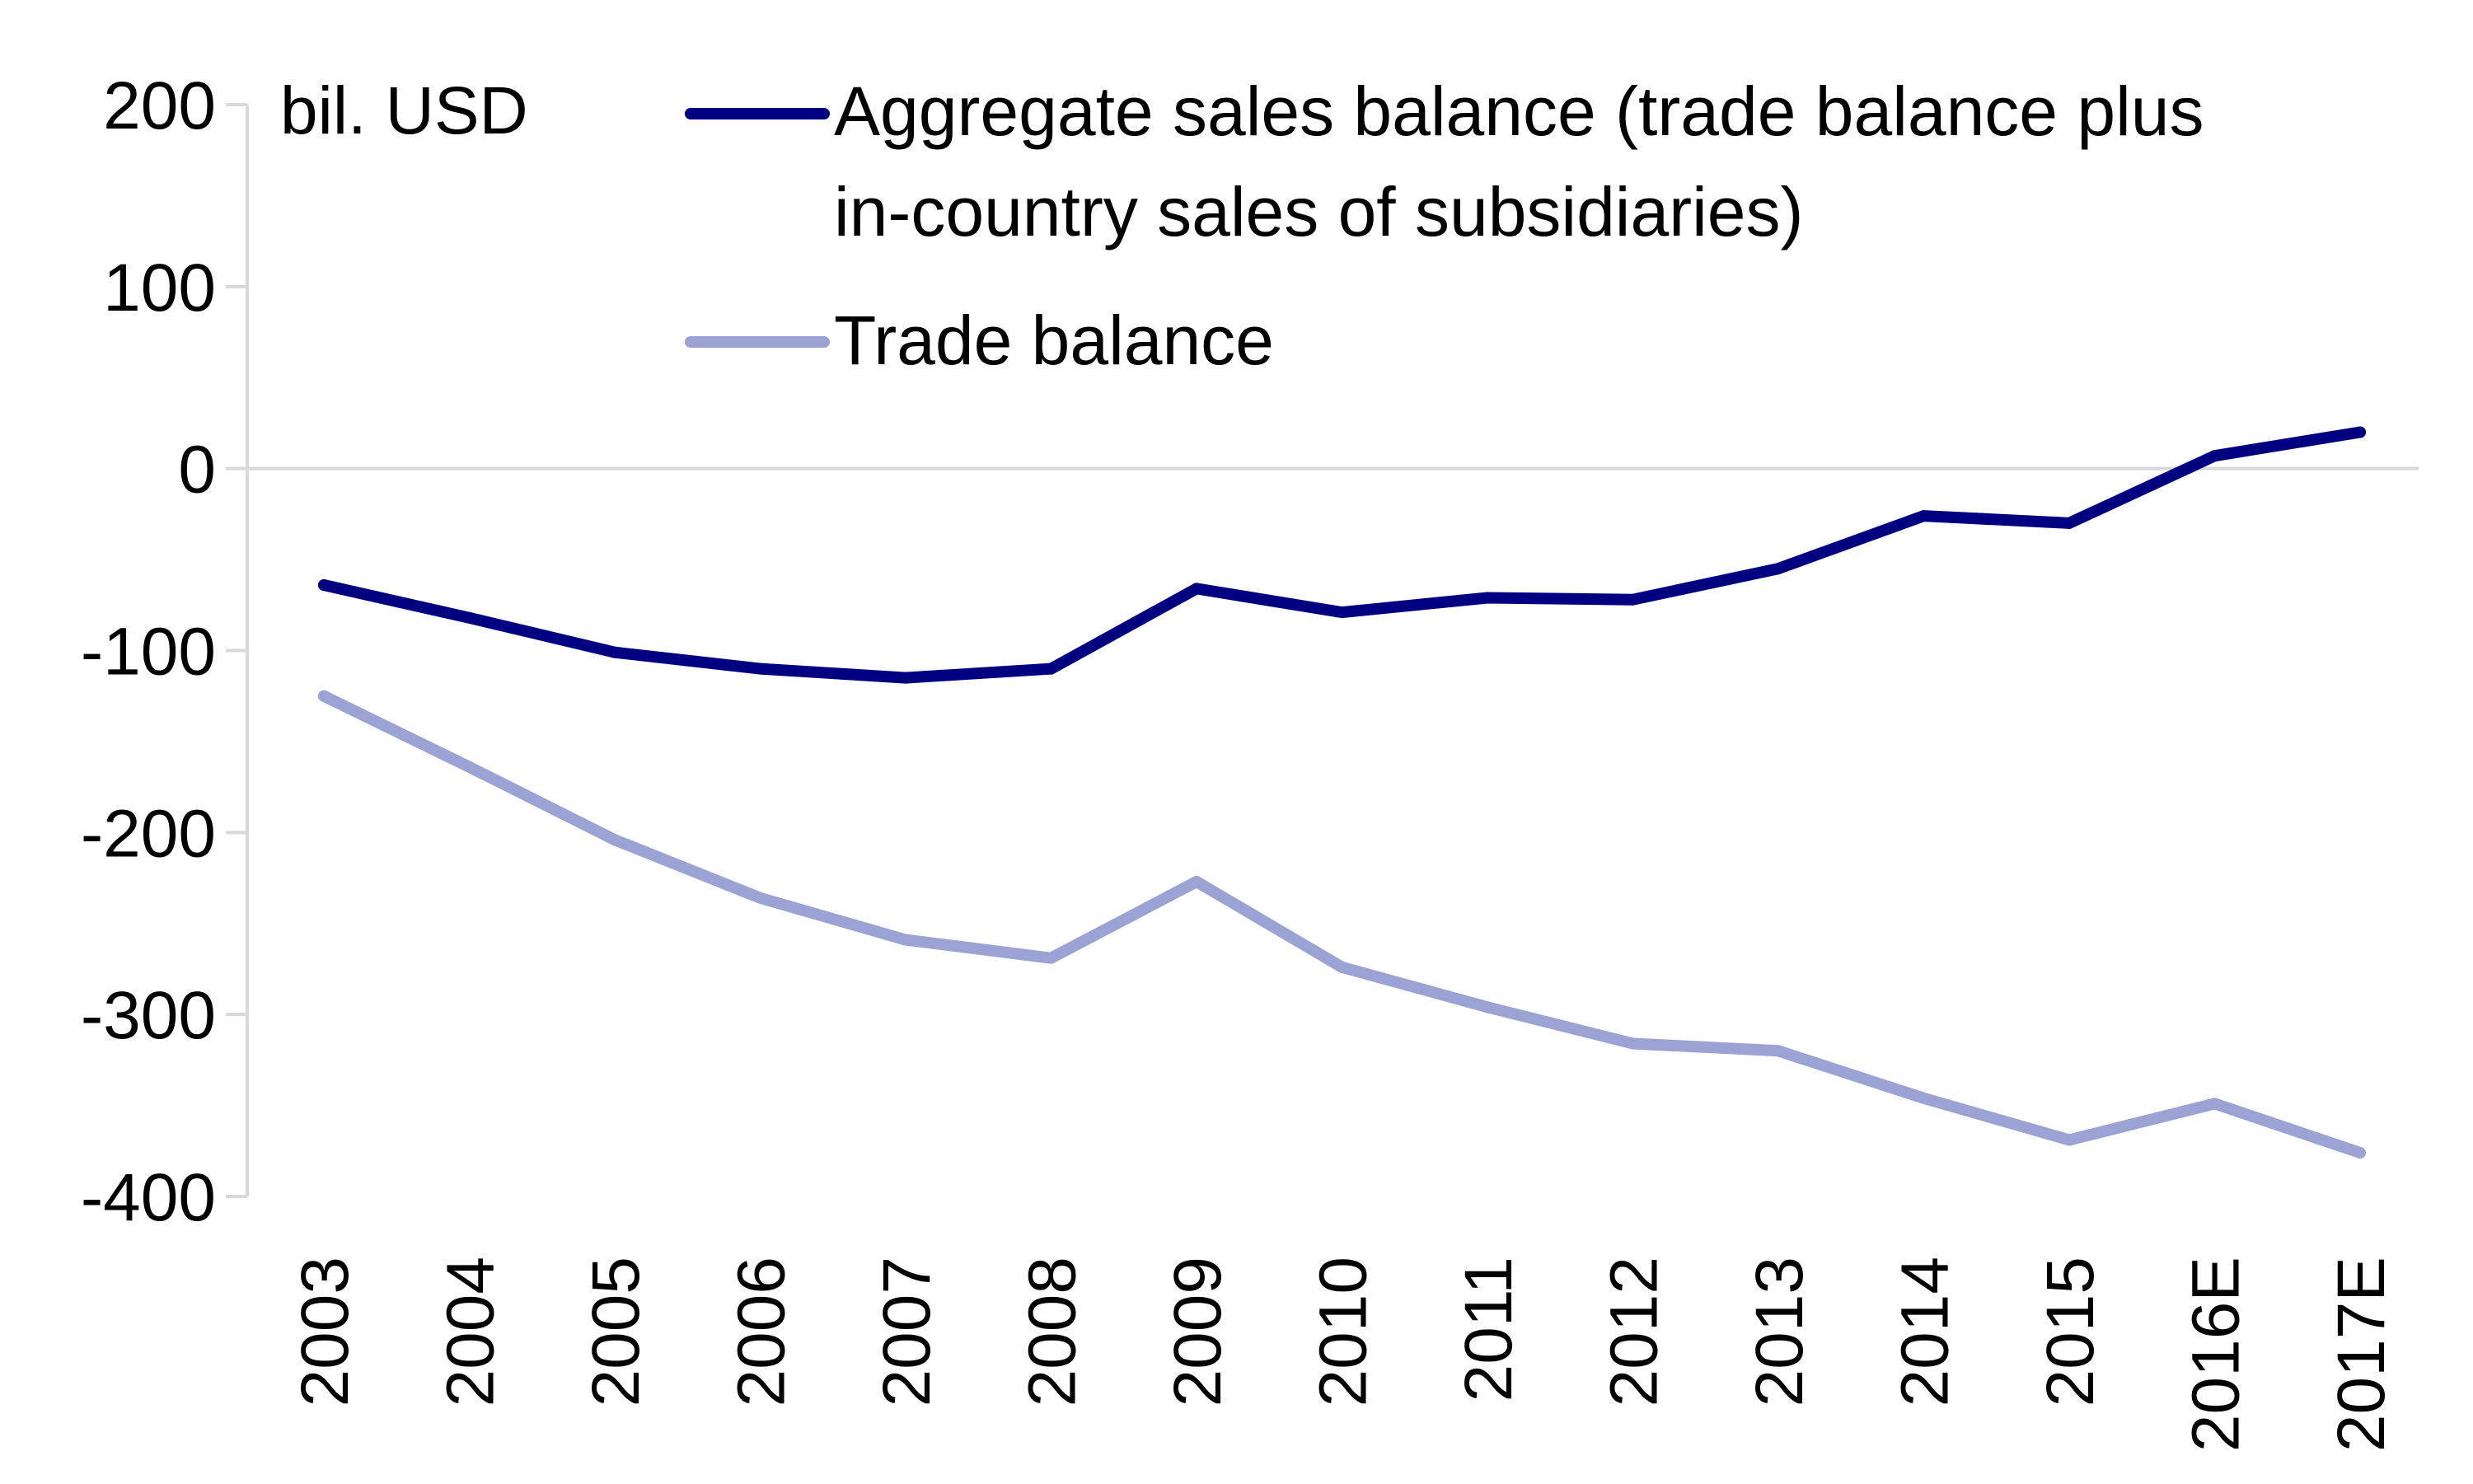 Image resolution: width=2473 pixels, height=1484 pixels. What do you see at coordinates (159, 106) in the screenshot?
I see `y-tick-label: 200` at bounding box center [159, 106].